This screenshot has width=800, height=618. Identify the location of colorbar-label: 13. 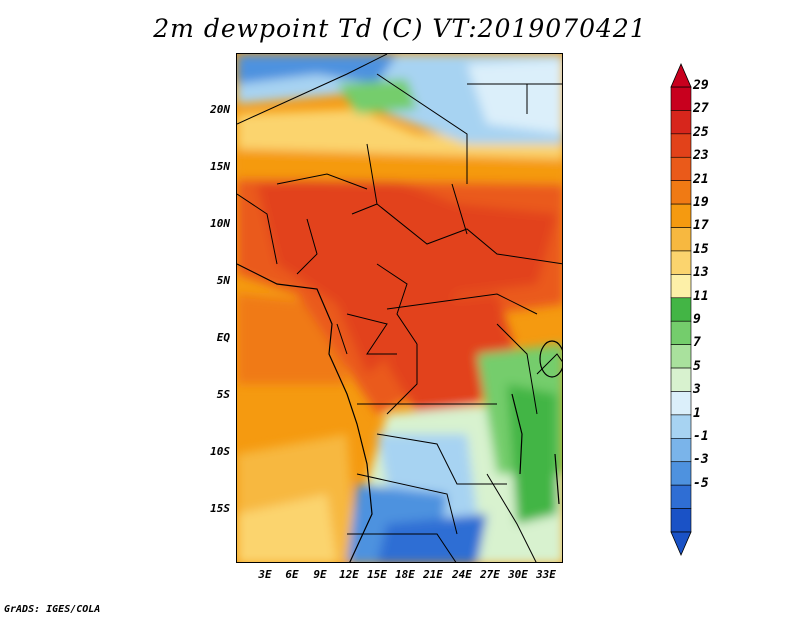
(701, 273).